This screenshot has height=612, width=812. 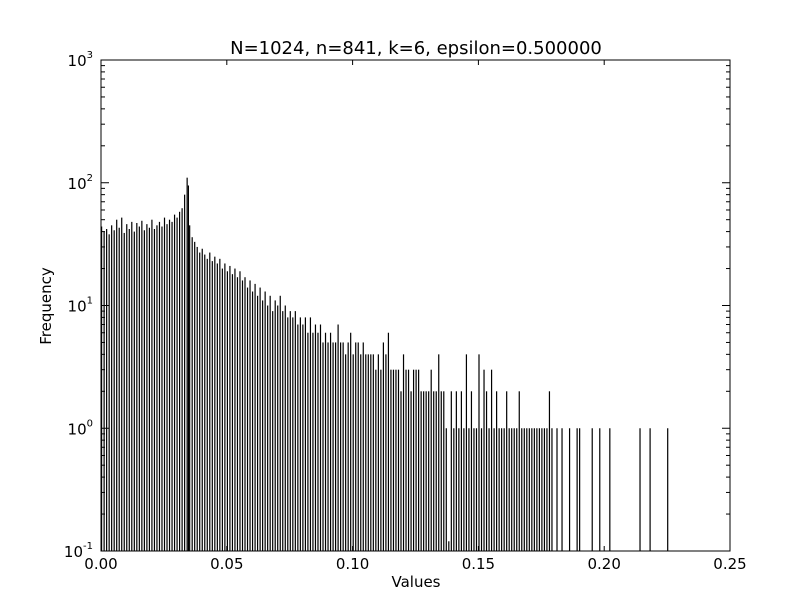 What do you see at coordinates (226, 564) in the screenshot?
I see `x-tick-label: 0.05` at bounding box center [226, 564].